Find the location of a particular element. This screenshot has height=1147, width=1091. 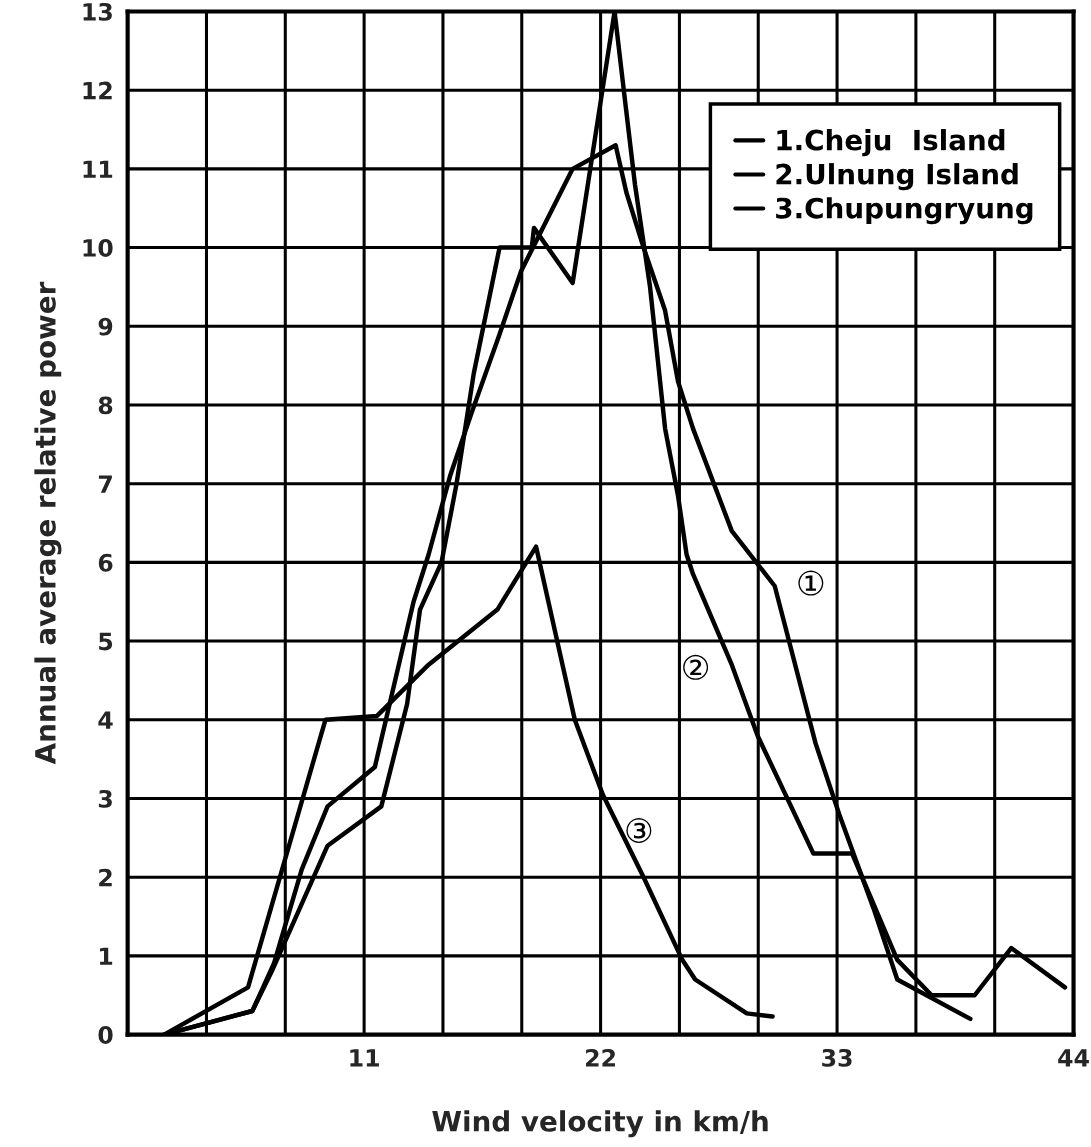

y-tick-label: 11 is located at coordinates (98, 169).